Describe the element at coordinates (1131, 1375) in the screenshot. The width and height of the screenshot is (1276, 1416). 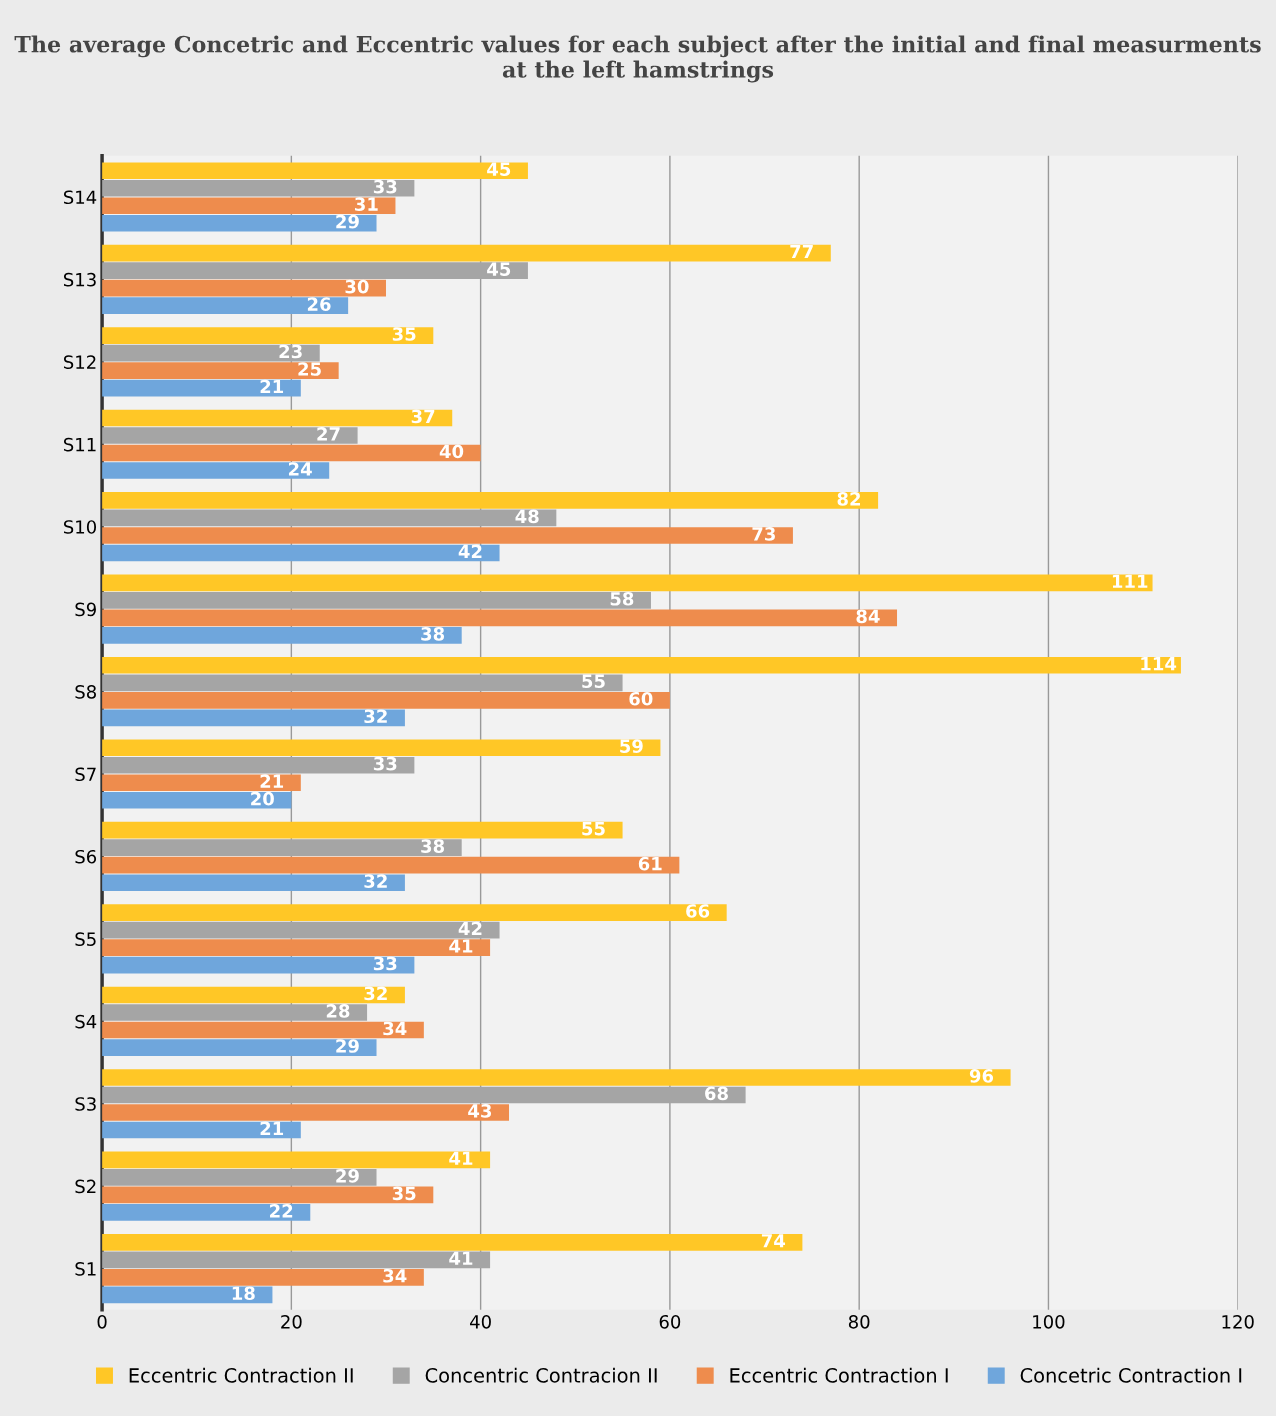
I see `legend-label: Concetric Contraction I` at that location.